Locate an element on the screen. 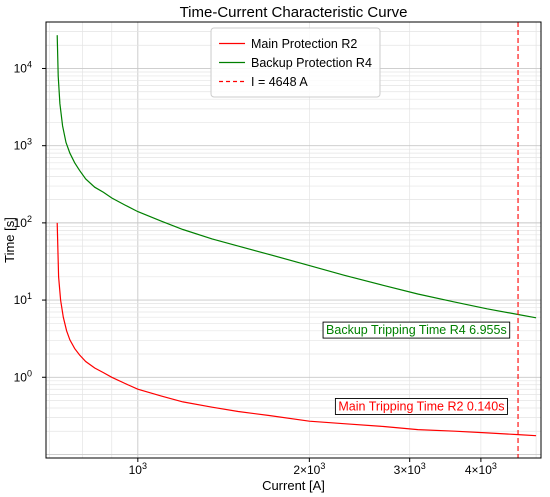 The image size is (550, 497). y-tick-label: 10¹ is located at coordinates (23, 299).